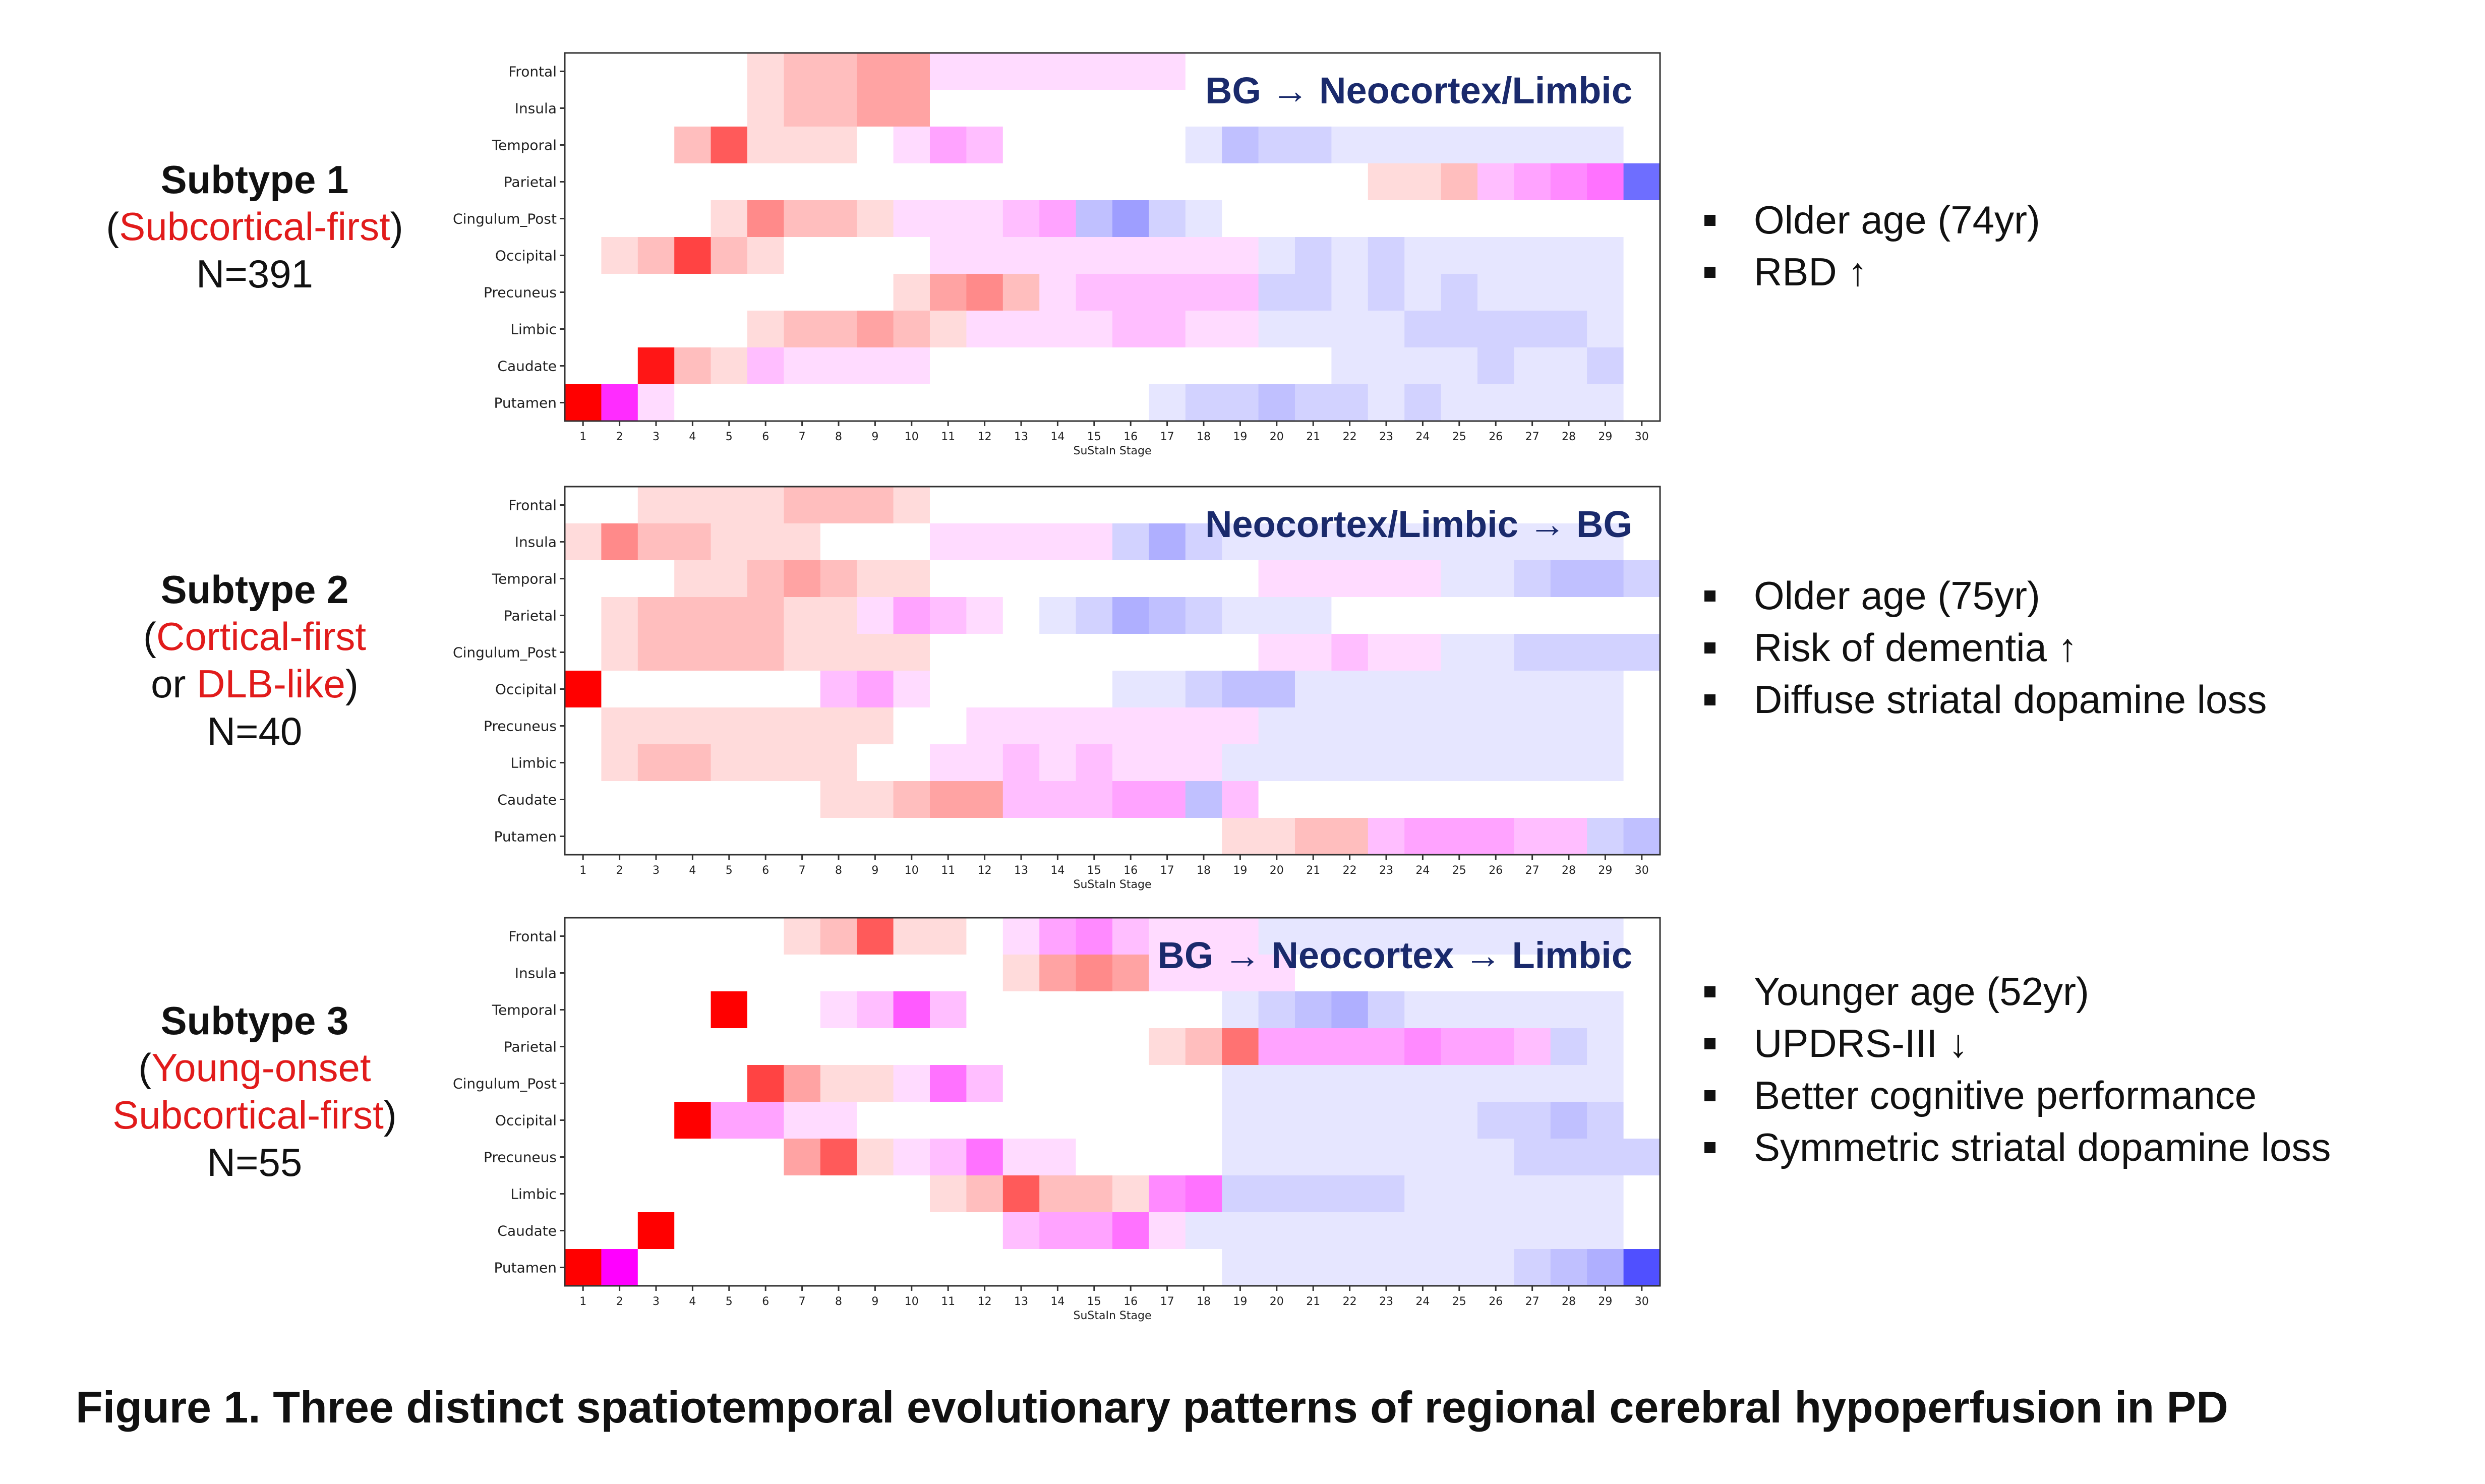 Image resolution: width=2485 pixels, height=1484 pixels. What do you see at coordinates (1872, 246) in the screenshot?
I see `clinical-features-list: Older age (74yr) RBD ↑` at bounding box center [1872, 246].